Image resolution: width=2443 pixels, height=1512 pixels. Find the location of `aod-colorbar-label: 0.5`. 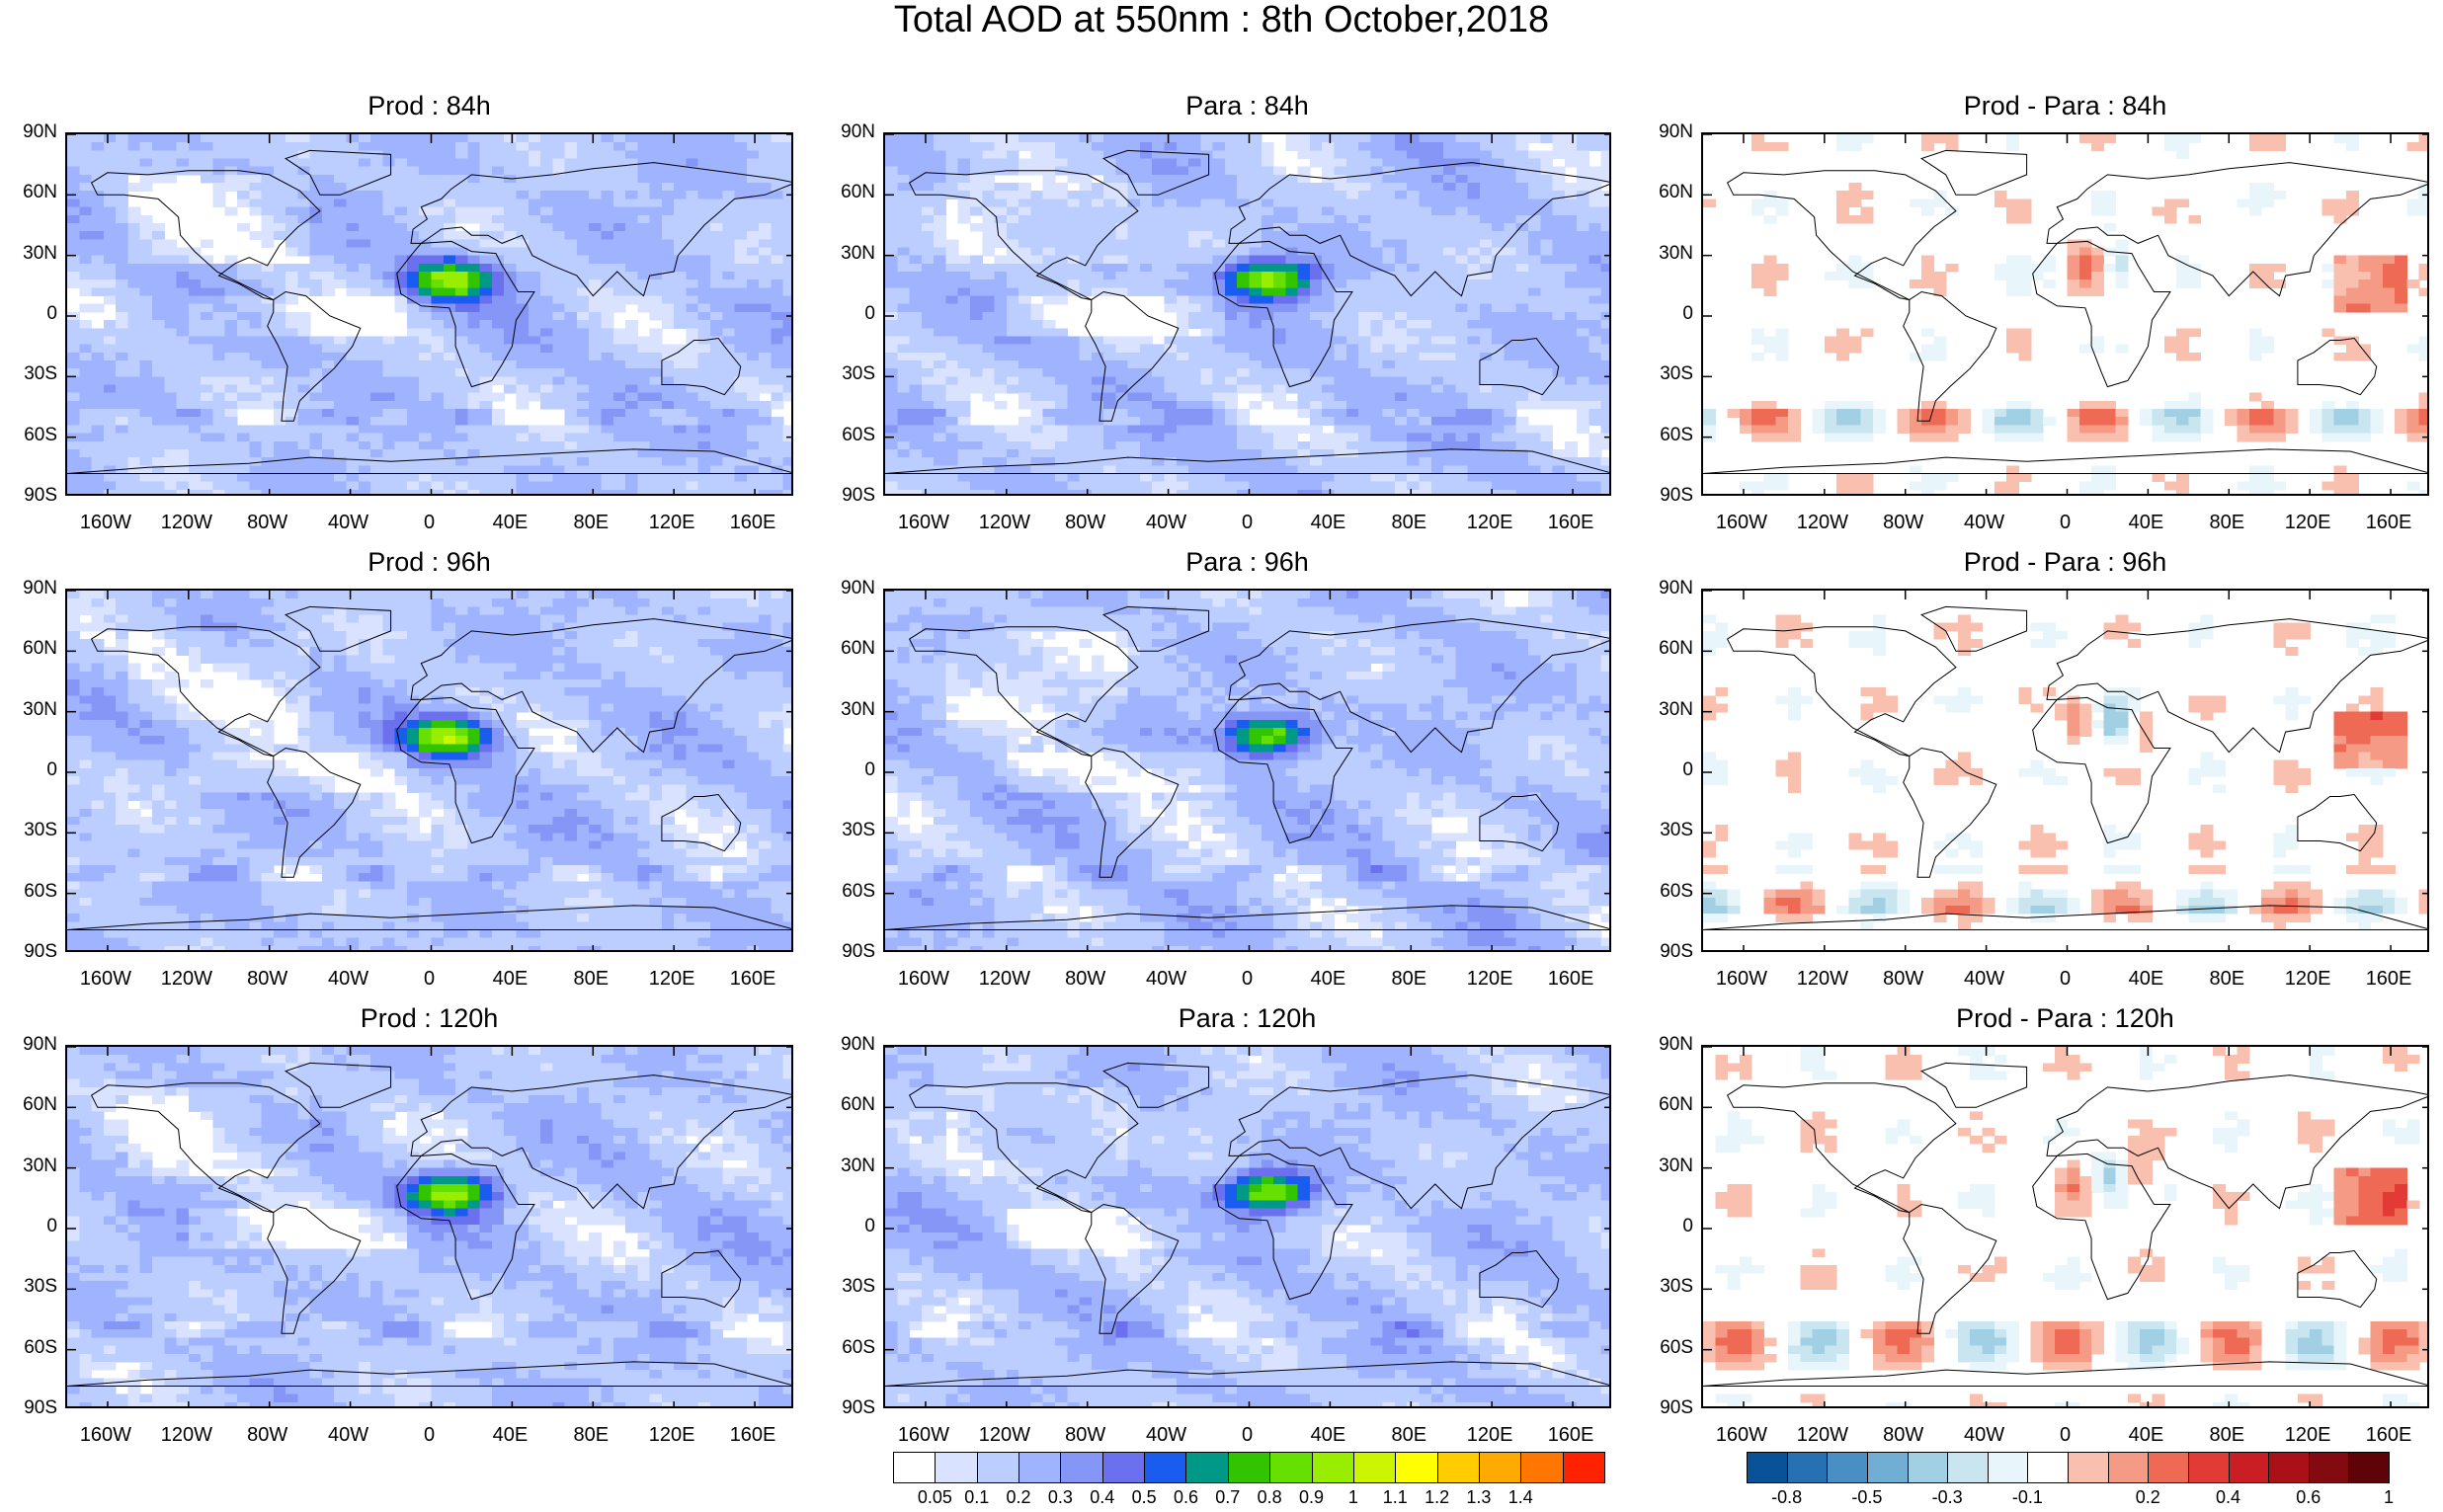

aod-colorbar-label: 0.5 is located at coordinates (1144, 1497).